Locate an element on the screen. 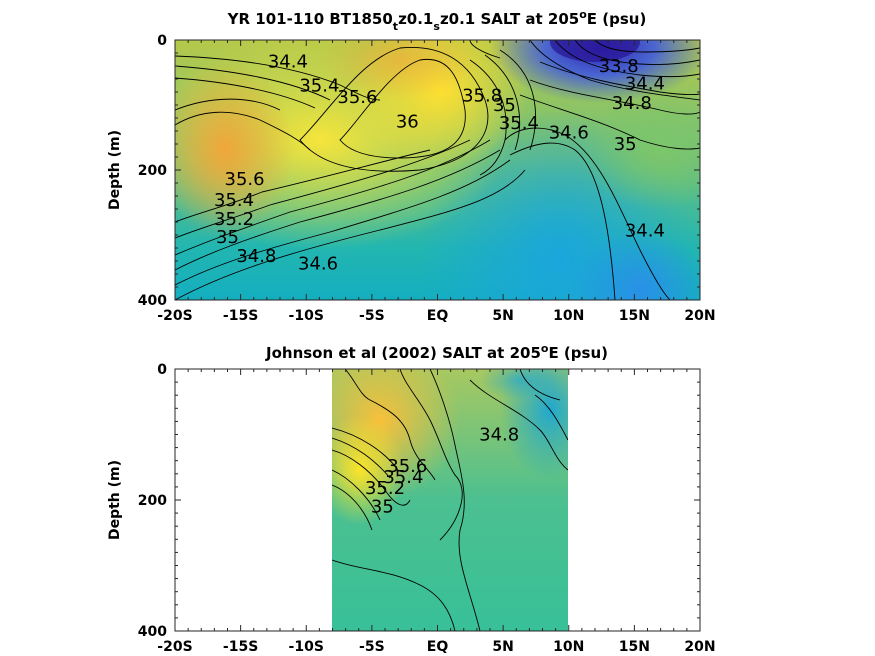 Image resolution: width=875 pixels, height=656 pixels. panel2-contour-labels: 34.8 35.635.435.235 is located at coordinates (442, 471).